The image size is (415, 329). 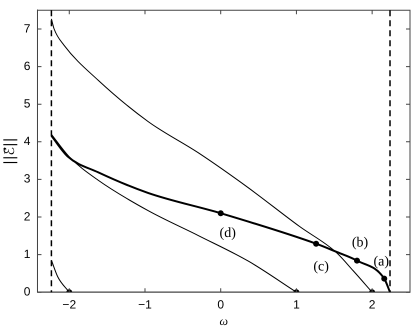 I want to click on y-tick-label: 1, so click(x=27, y=253).